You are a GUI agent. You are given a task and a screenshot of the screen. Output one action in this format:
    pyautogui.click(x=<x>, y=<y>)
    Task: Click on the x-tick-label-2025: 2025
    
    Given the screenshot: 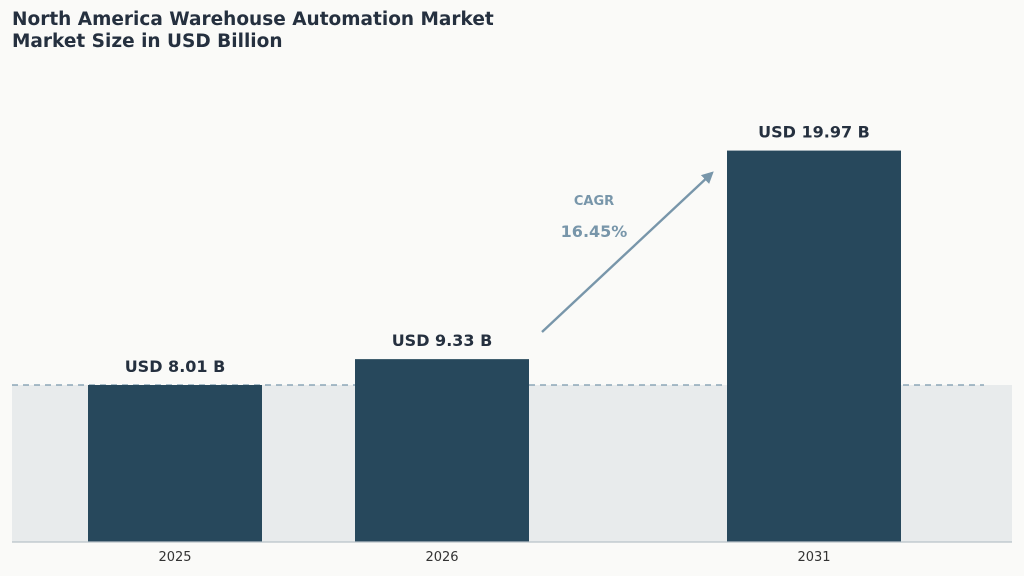 What is the action you would take?
    pyautogui.click(x=174, y=557)
    